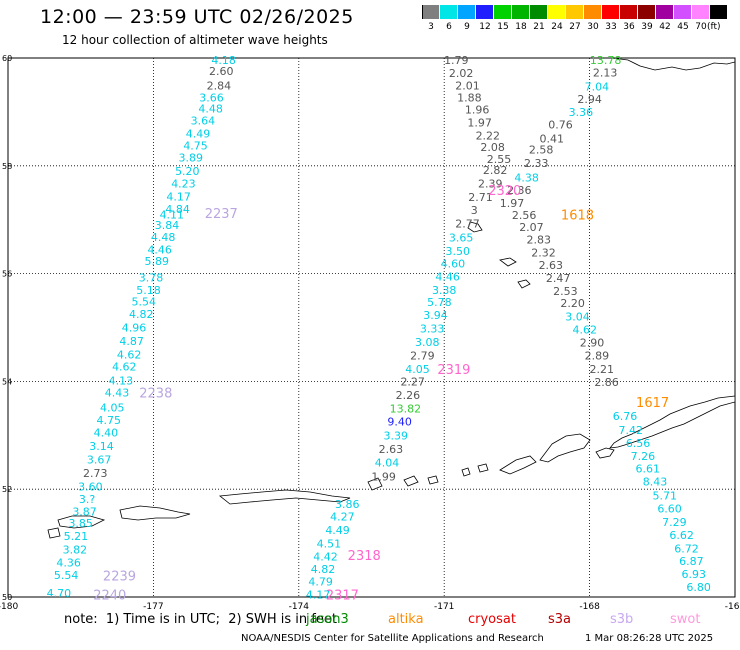 The height and width of the screenshot is (650, 740). What do you see at coordinates (143, 302) in the screenshot?
I see `wave-height-value: 5.54` at bounding box center [143, 302].